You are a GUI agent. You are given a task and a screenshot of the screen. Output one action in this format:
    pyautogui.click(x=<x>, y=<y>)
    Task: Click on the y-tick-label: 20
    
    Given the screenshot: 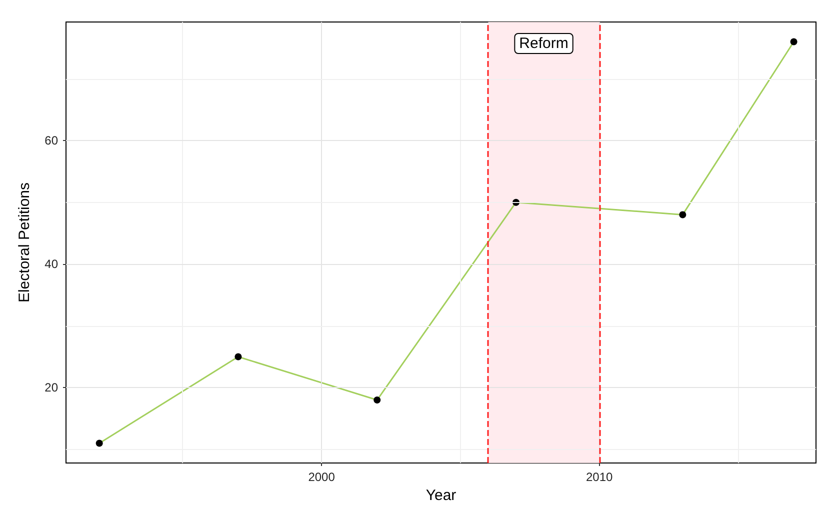 What is the action you would take?
    pyautogui.click(x=51, y=387)
    